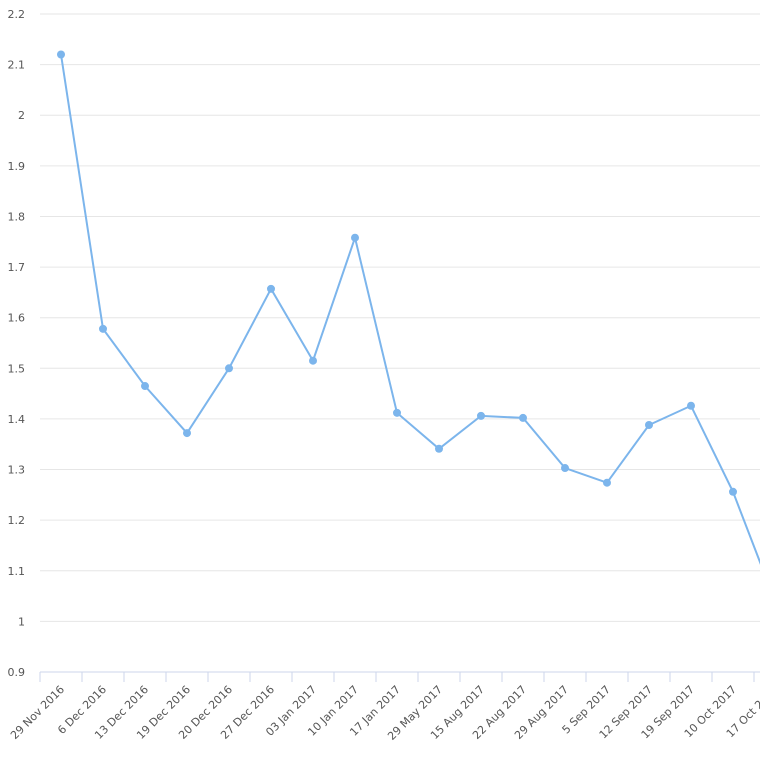  I want to click on y-tick-label: 1.3, so click(17, 470).